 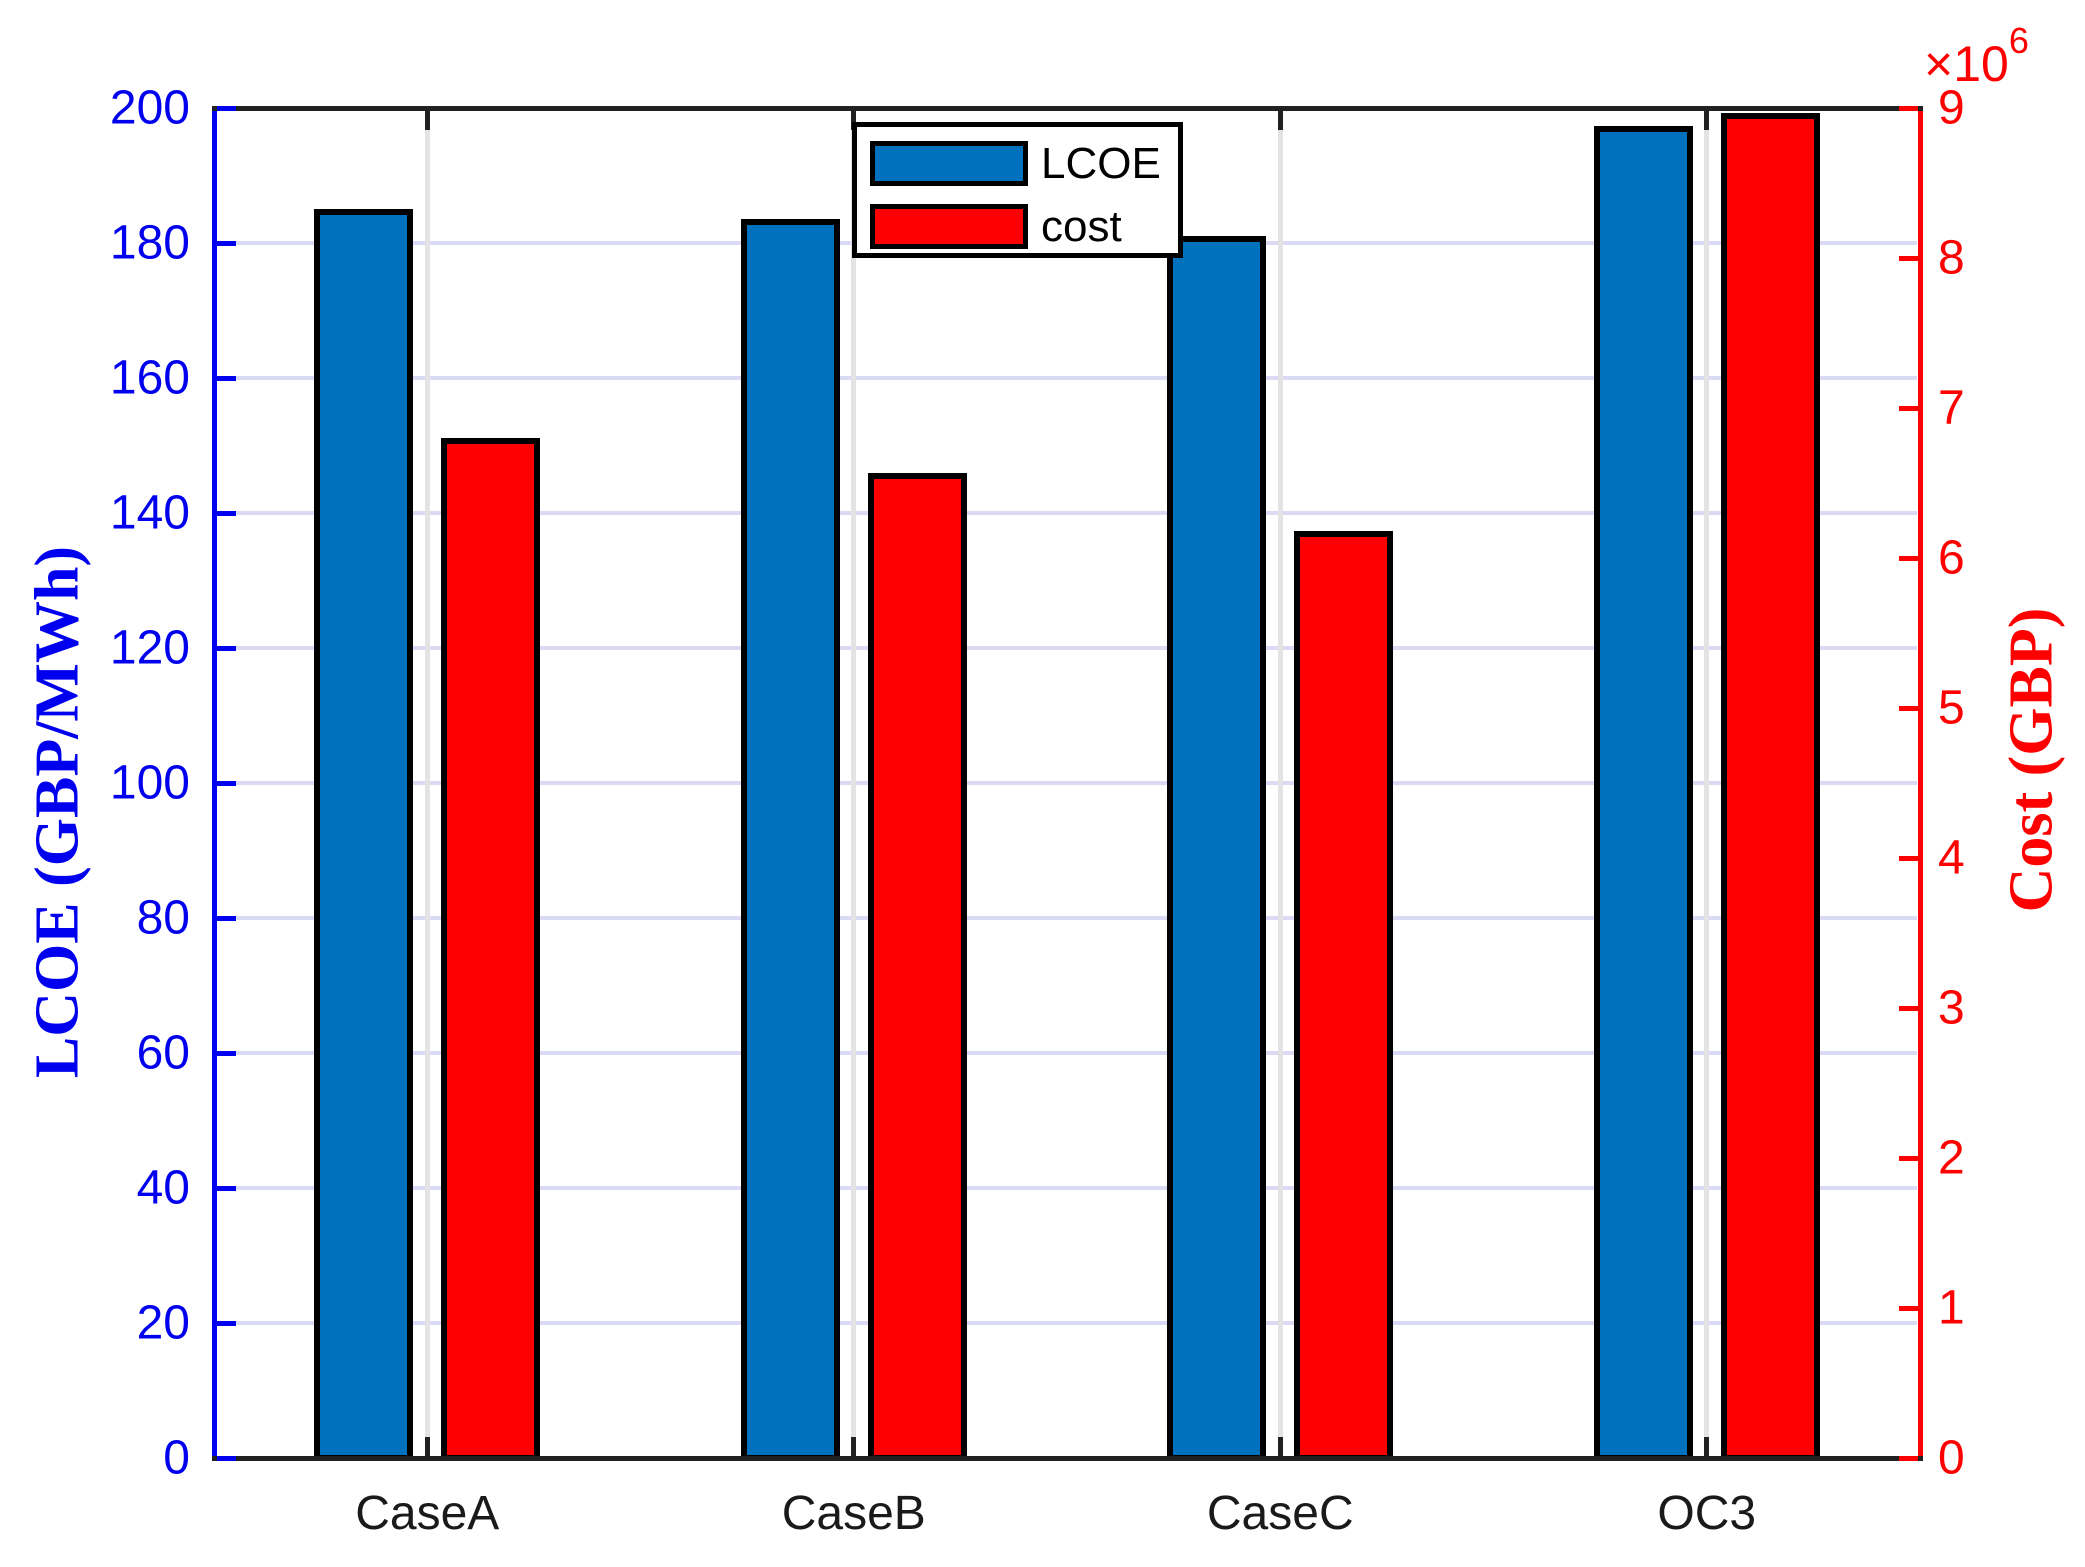 I want to click on legend-item-lcoe: LCOE, so click(x=1017, y=163).